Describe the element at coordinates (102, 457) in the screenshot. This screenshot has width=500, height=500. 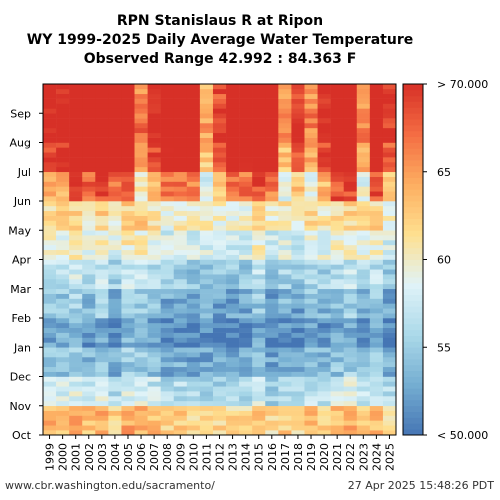
I see `x-tick-label: 2003` at that location.